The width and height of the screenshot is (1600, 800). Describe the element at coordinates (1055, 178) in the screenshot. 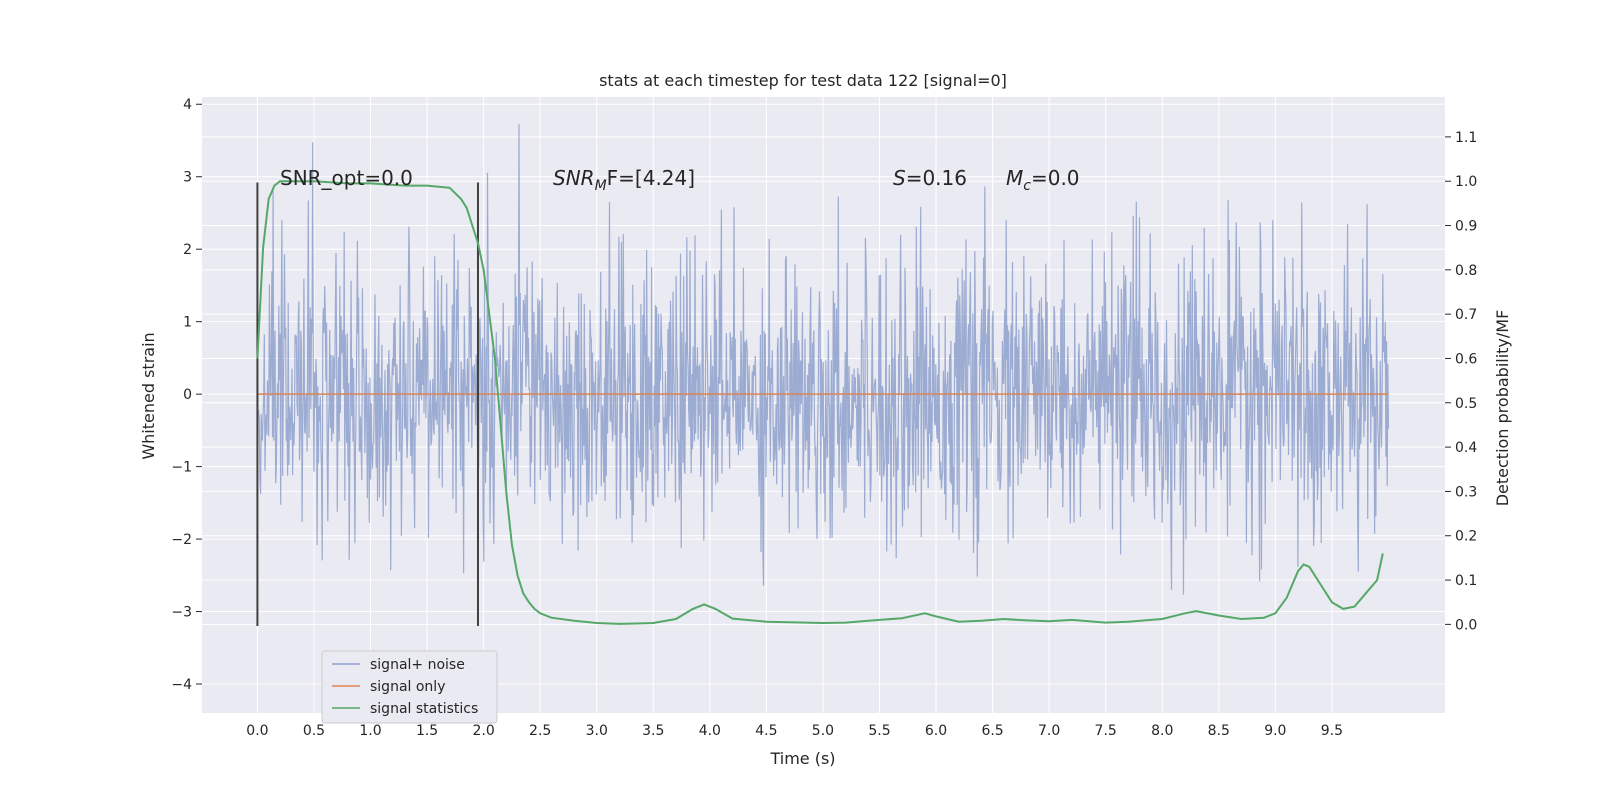

I see `annotation-mc-value: =0.0` at that location.